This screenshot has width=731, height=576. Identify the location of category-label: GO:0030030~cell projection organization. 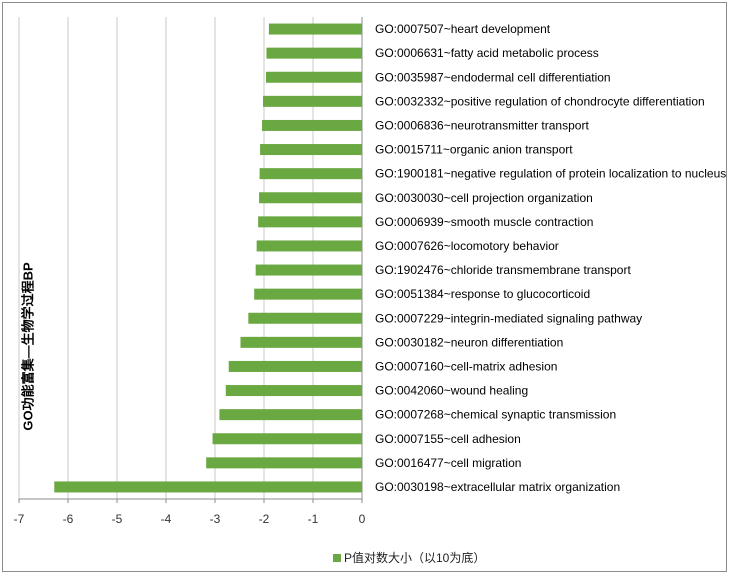
(484, 198).